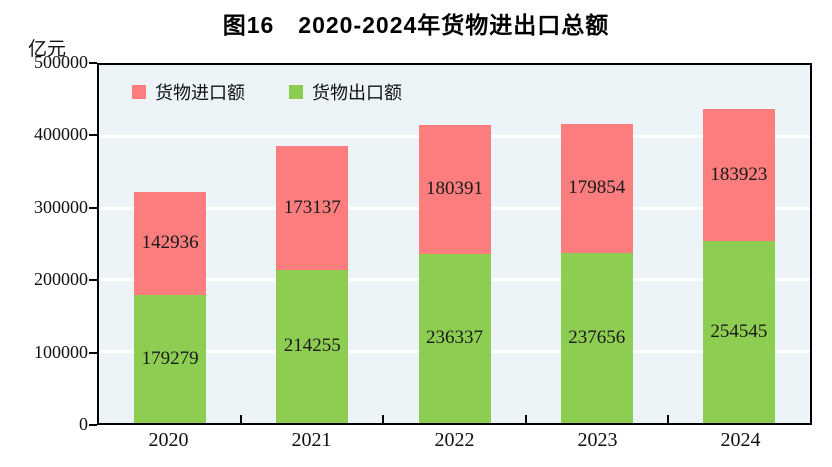 This screenshot has height=467, width=832. I want to click on y-tick-label: 500000, so click(61, 62).